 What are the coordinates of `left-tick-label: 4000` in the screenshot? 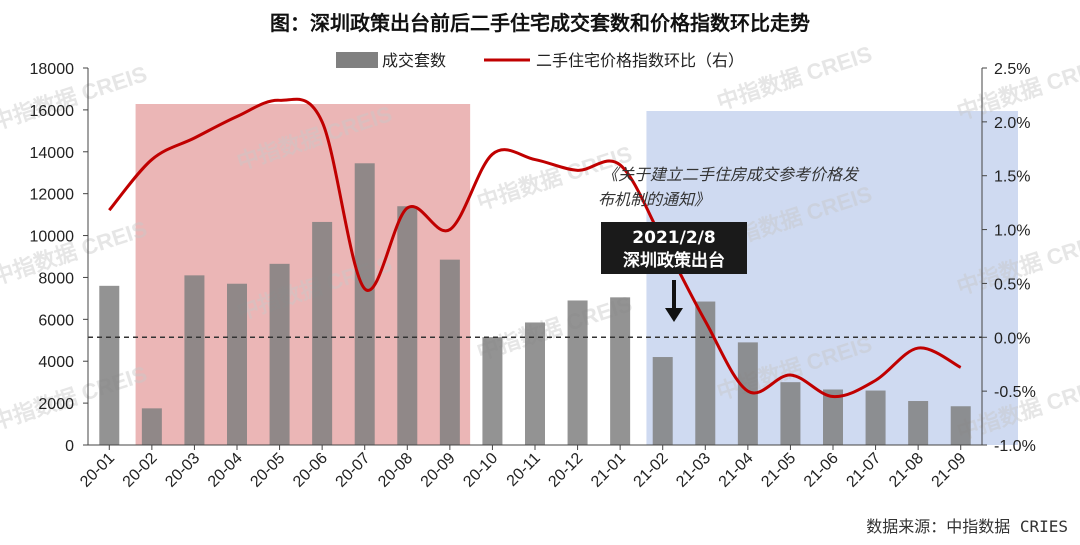 It's located at (56, 362).